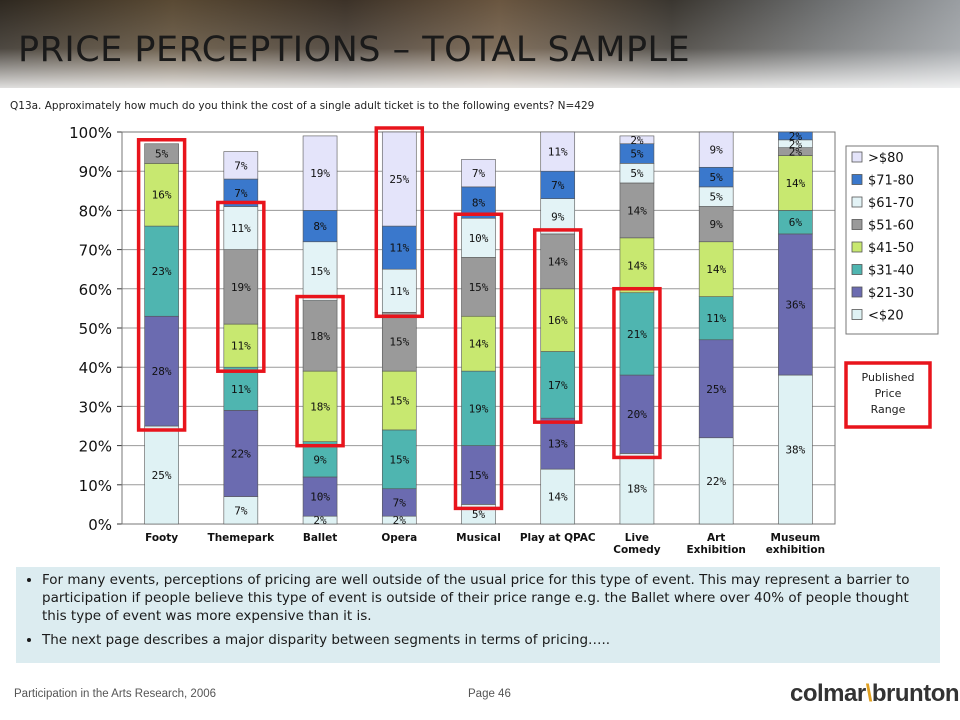 The image size is (960, 720). Describe the element at coordinates (95, 329) in the screenshot. I see `y-tick-label: 50%` at that location.